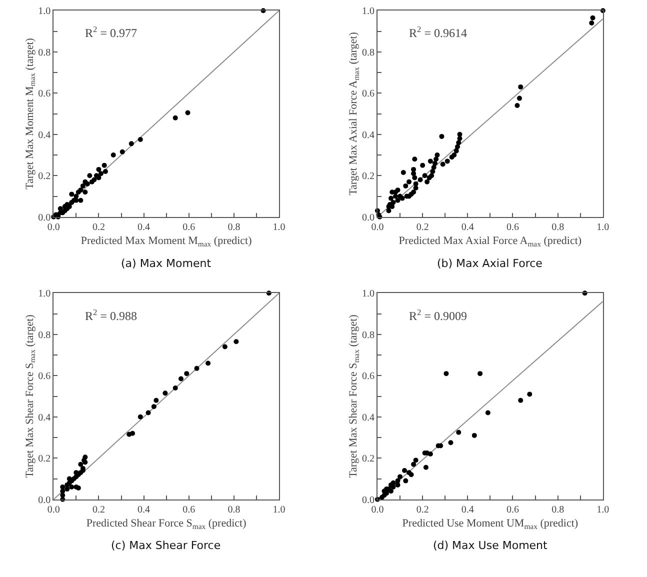  Describe the element at coordinates (166, 545) in the screenshot. I see `text: (c) Max Shear Force` at that location.